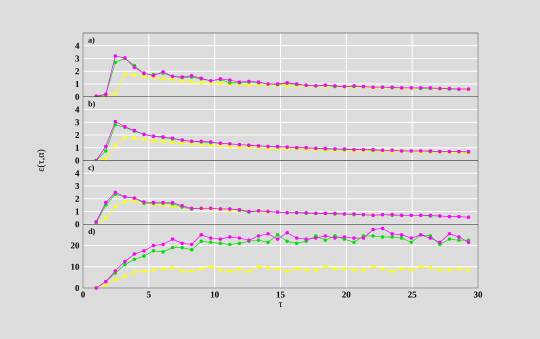 This screenshot has height=339, width=540. Describe the element at coordinates (83, 295) in the screenshot. I see `x-tick-label: 0` at that location.